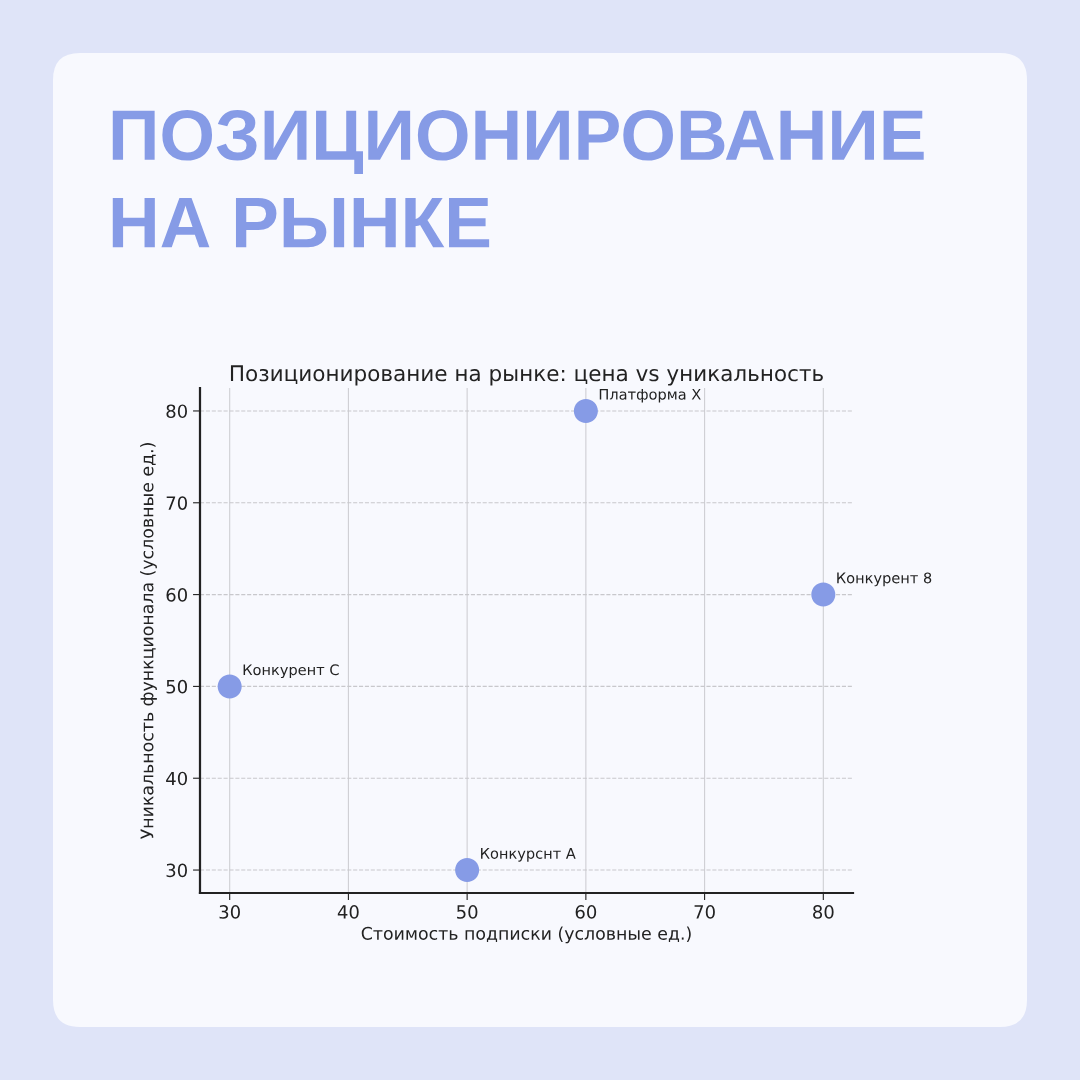 This screenshot has width=1080, height=1080. I want to click on x-tick-label: 60, so click(586, 912).